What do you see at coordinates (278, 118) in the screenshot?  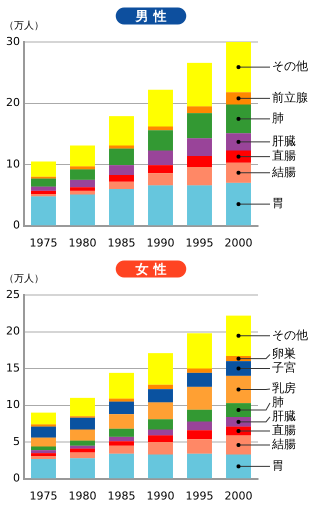 I see `series-label: 肺` at bounding box center [278, 118].